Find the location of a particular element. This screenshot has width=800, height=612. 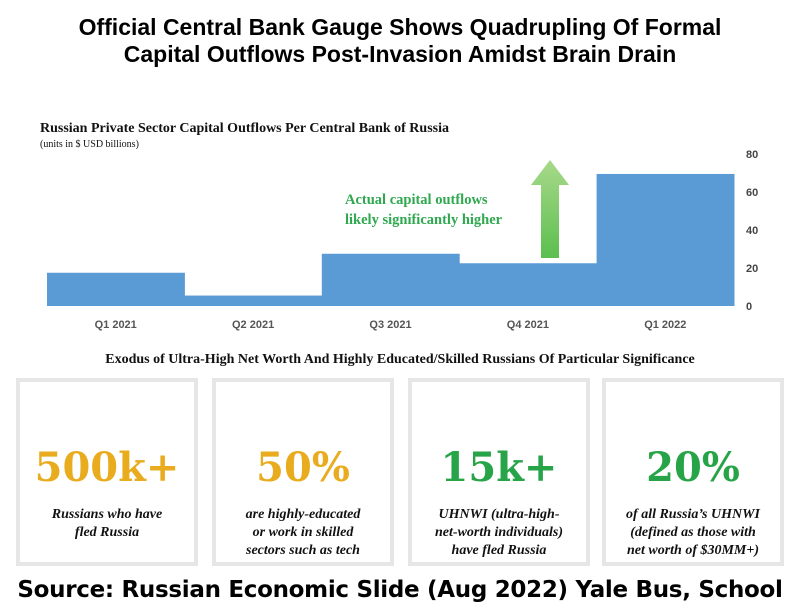

desc-line: (defined as those with is located at coordinates (693, 532).